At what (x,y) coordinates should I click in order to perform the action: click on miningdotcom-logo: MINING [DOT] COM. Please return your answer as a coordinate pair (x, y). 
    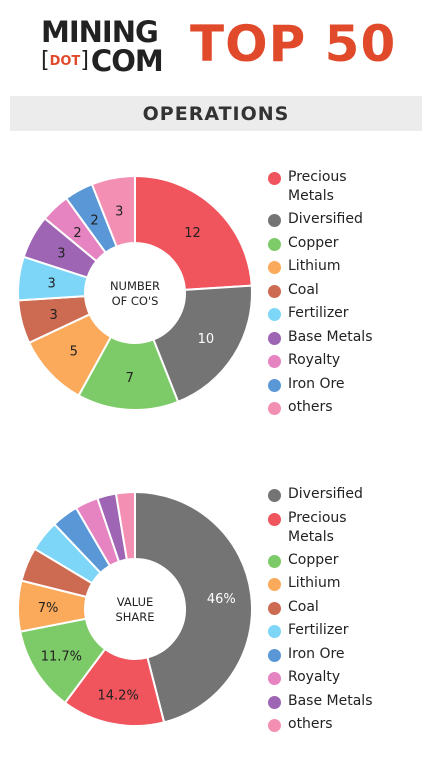
    Looking at the image, I should click on (103, 46).